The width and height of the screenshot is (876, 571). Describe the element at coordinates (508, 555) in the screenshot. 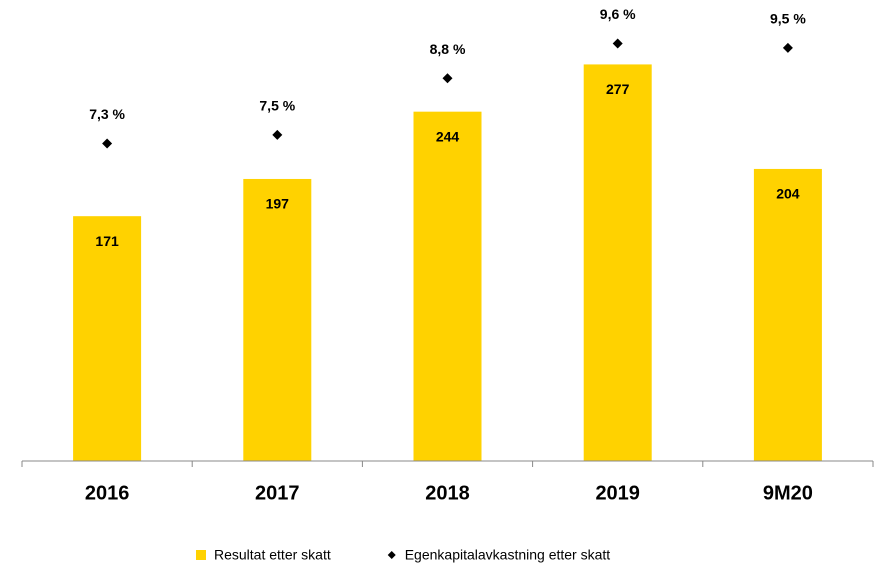

I see `legend-label: Egenkapitalavkastning etter skatt` at that location.